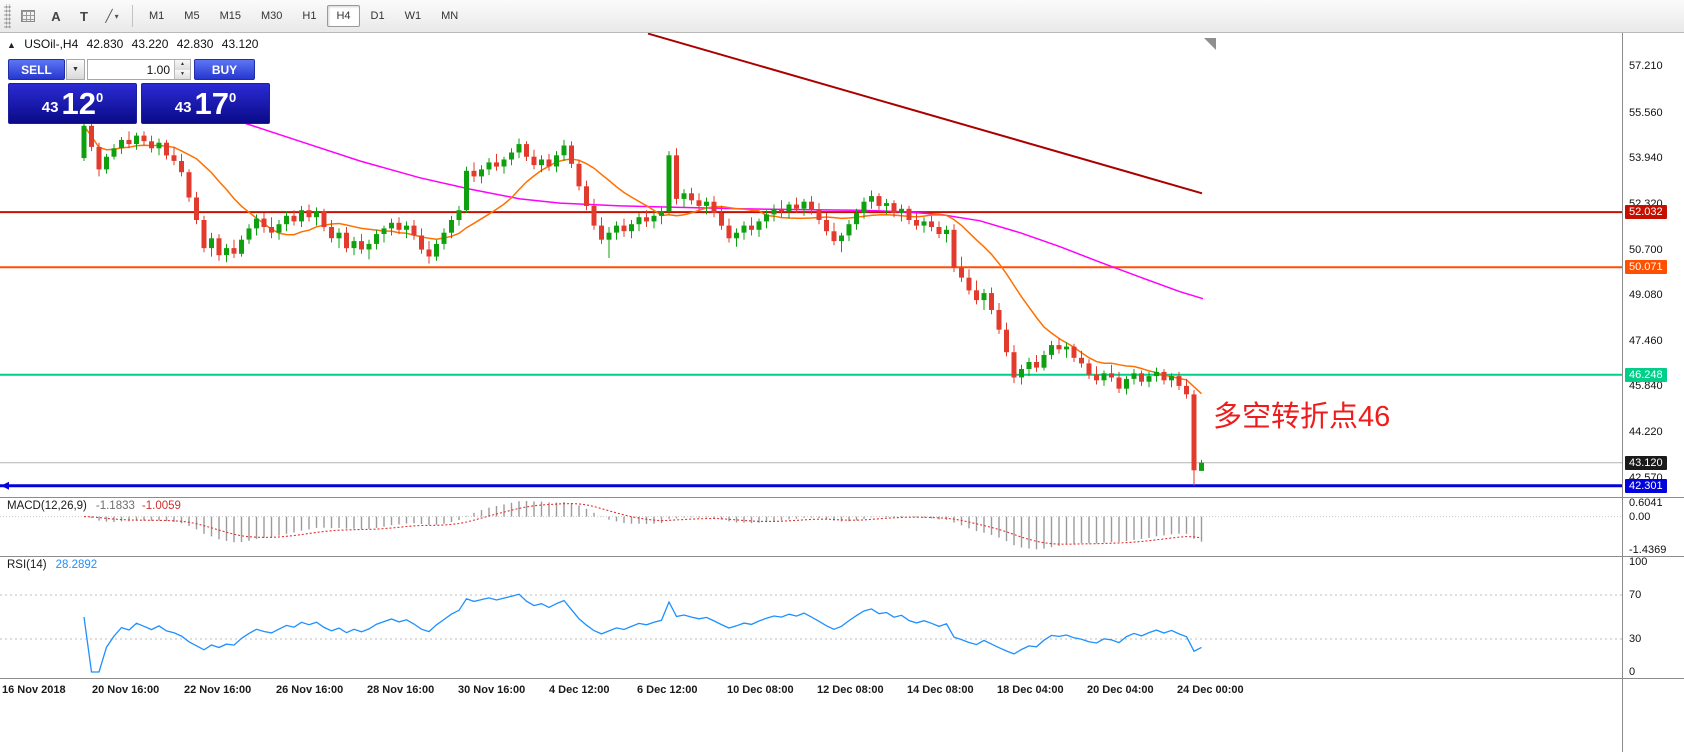 The image size is (1684, 752). Describe the element at coordinates (230, 16) in the screenshot. I see `timeframe-m15-button: M15` at that location.